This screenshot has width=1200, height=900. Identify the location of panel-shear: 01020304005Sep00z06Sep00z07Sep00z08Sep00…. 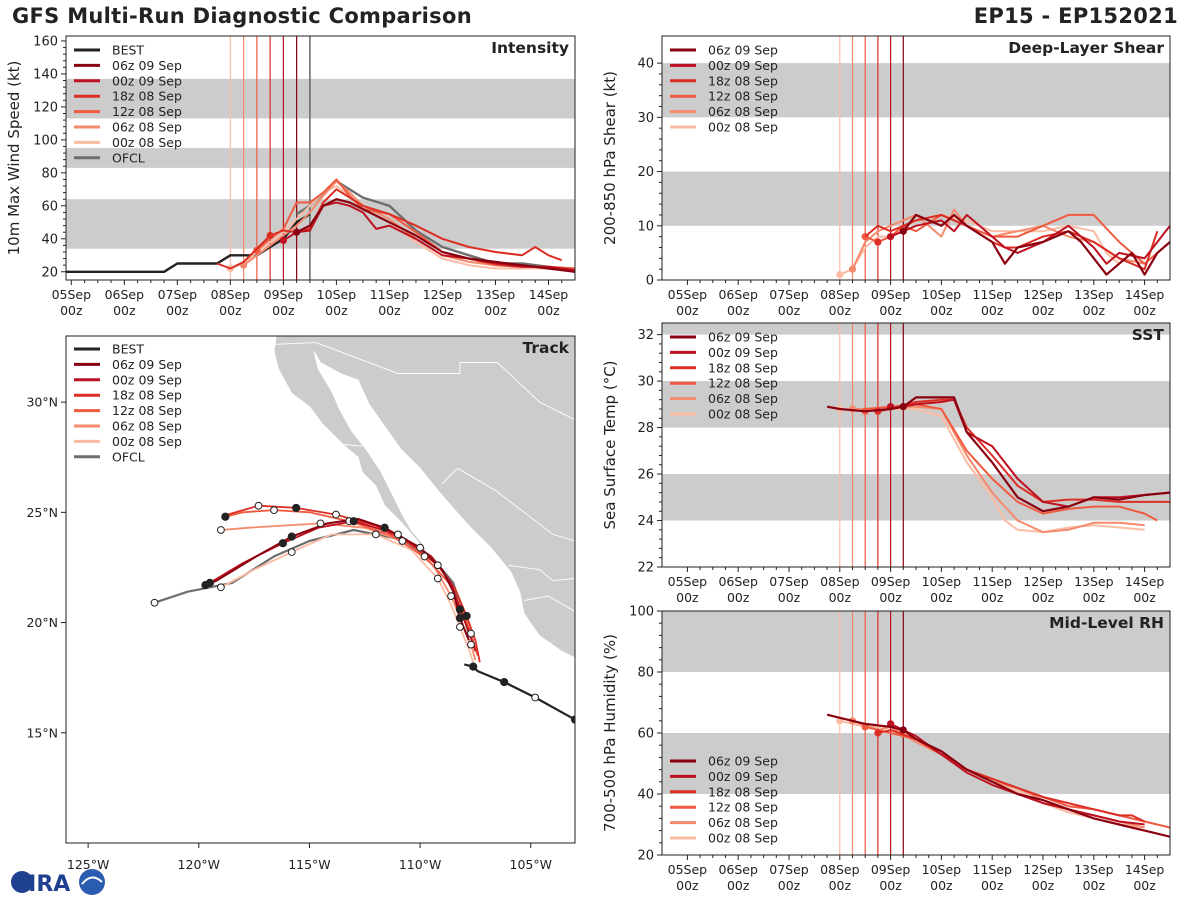
(886, 176).